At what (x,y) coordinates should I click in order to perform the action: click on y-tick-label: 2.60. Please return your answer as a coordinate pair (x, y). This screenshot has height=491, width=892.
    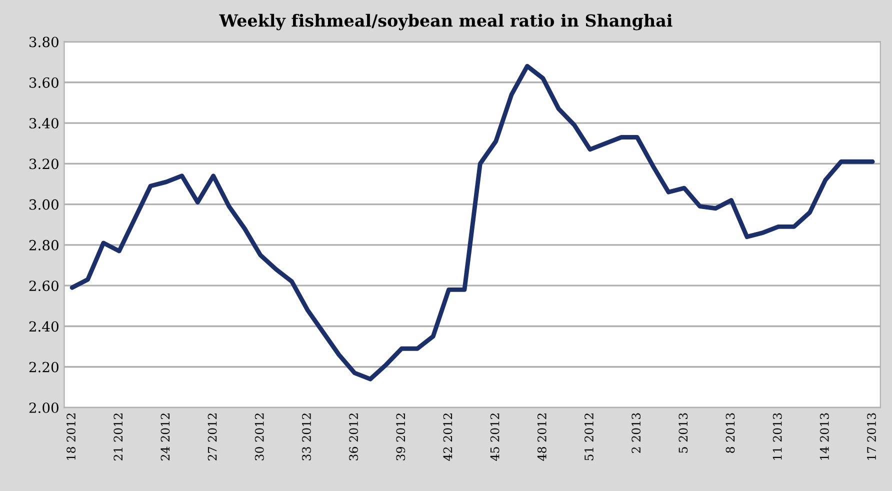
    Looking at the image, I should click on (43, 286).